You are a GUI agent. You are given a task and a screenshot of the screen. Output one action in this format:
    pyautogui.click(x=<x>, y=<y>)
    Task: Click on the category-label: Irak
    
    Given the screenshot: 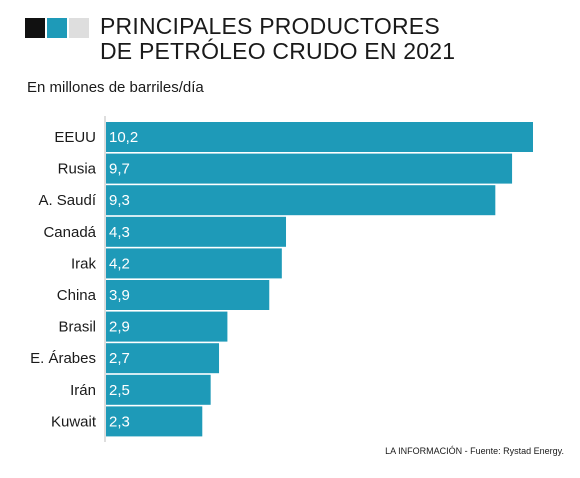 What is the action you would take?
    pyautogui.click(x=84, y=263)
    